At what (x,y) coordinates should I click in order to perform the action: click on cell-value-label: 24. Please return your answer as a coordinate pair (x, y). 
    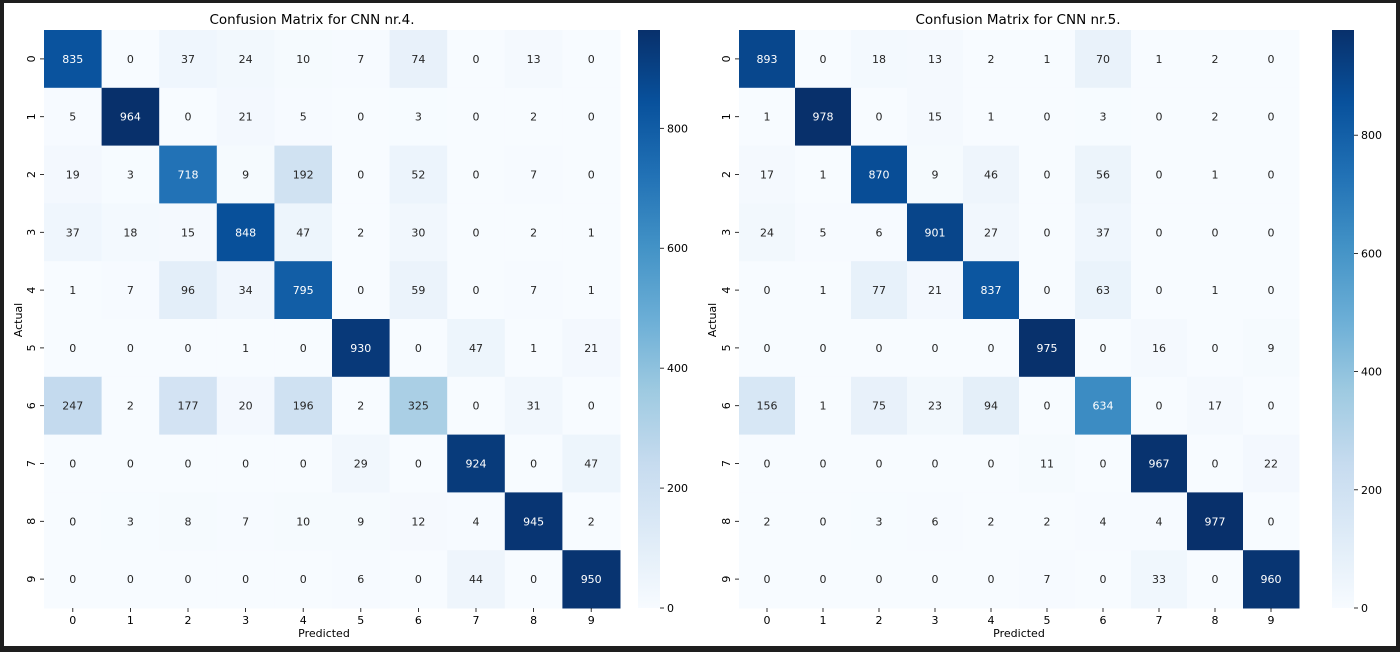
    Looking at the image, I should click on (767, 232).